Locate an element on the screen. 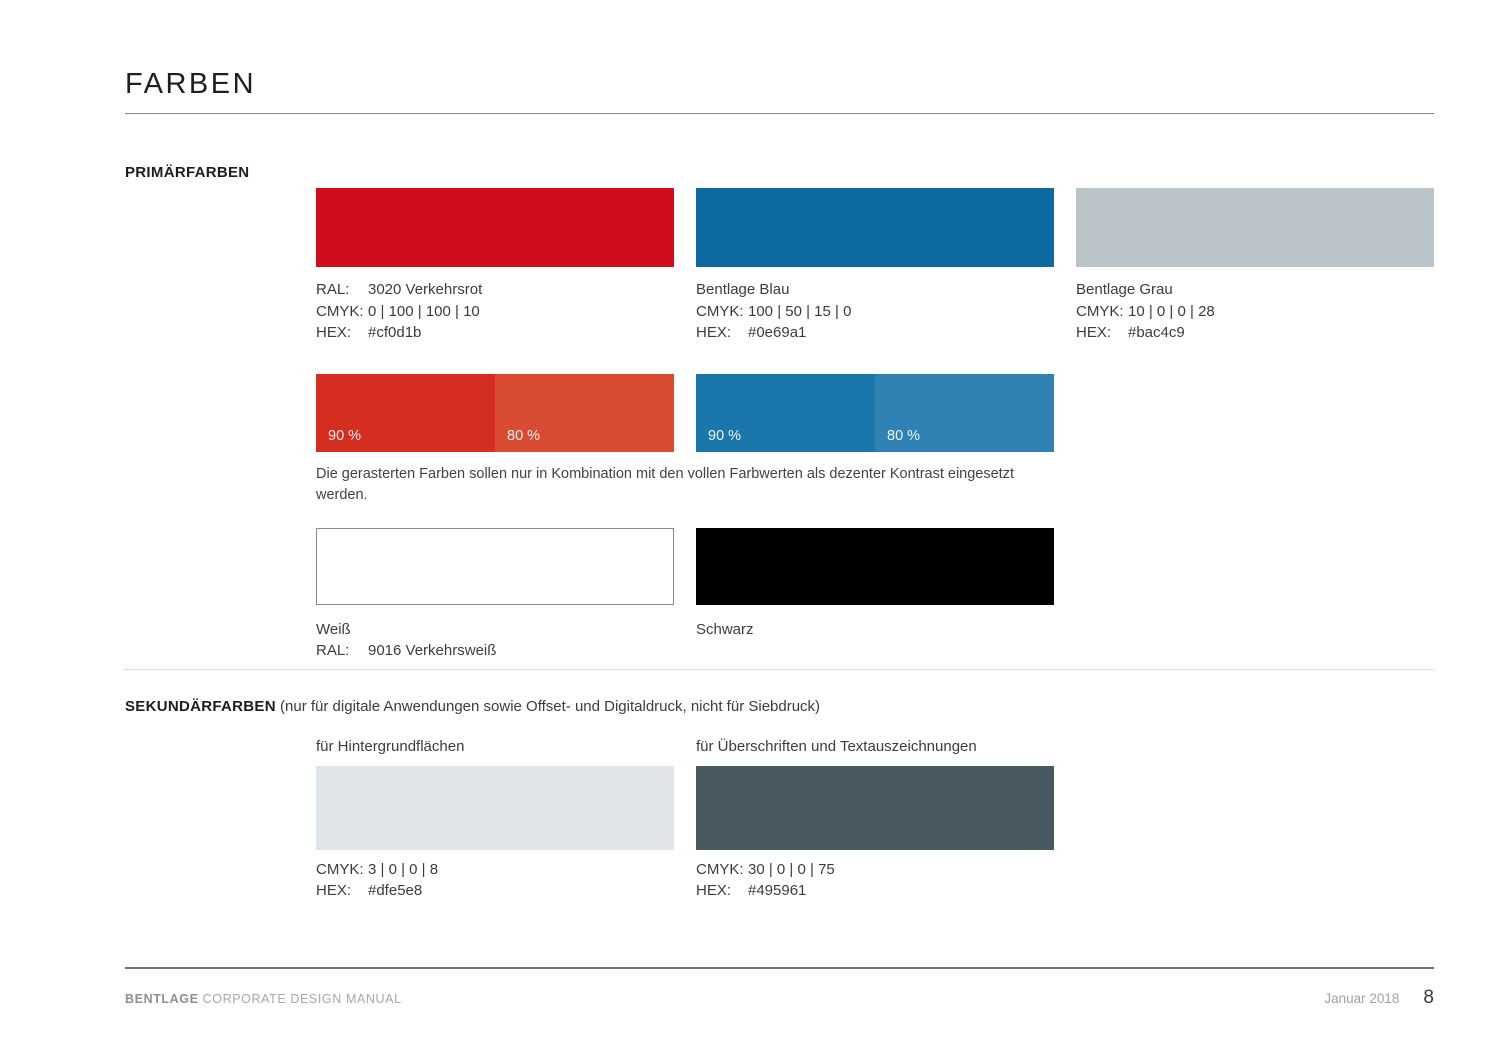  info-line-cmyk: CMYK: 100 | 50 | 15 | 0 is located at coordinates (875, 312).